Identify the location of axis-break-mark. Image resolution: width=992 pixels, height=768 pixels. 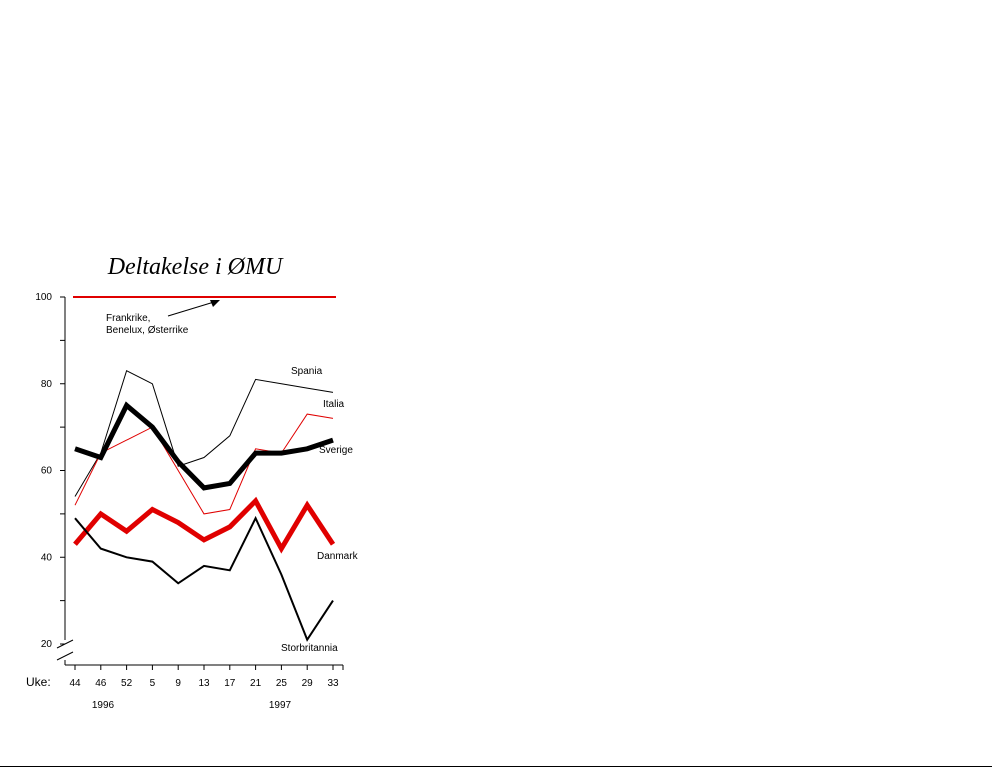
(65, 656).